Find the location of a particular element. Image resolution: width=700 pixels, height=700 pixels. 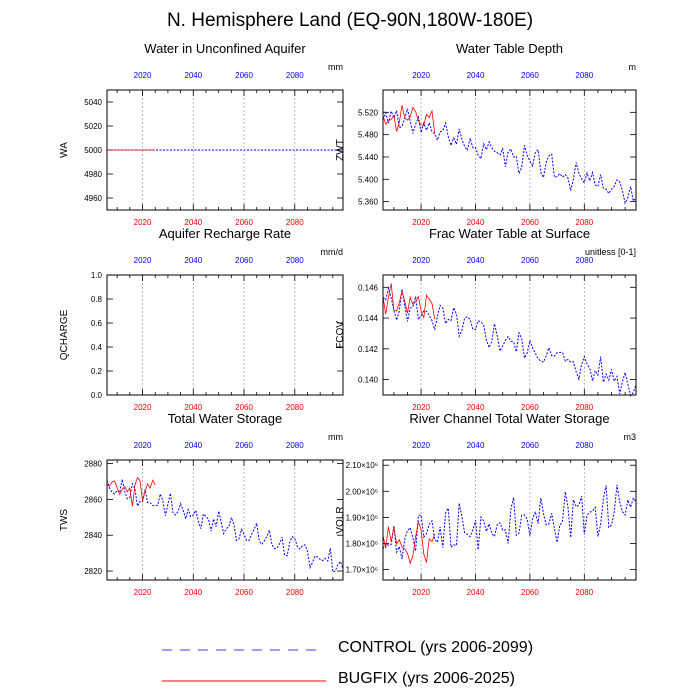

y-axis-label: VOLR is located at coordinates (340, 519).